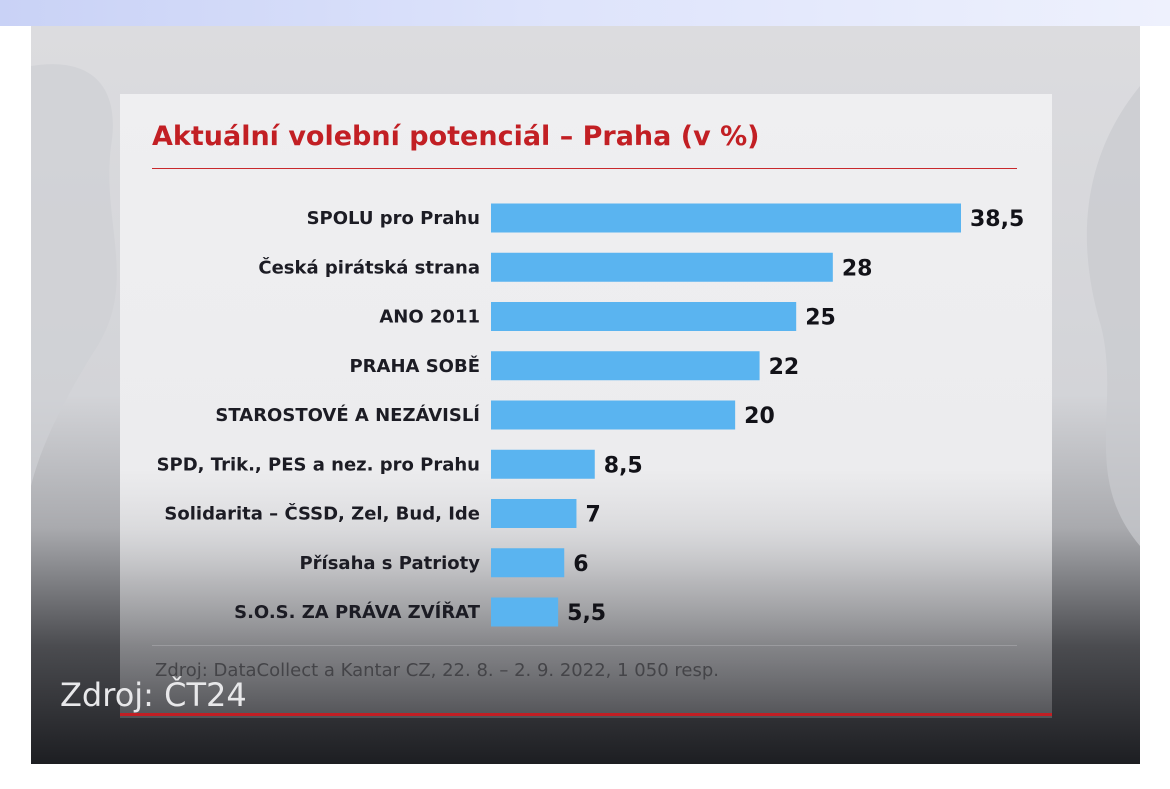 This screenshot has width=1170, height=789. I want to click on category-label: S.O.S. ZA PRÁVA ZVÍŘAT, so click(357, 612).